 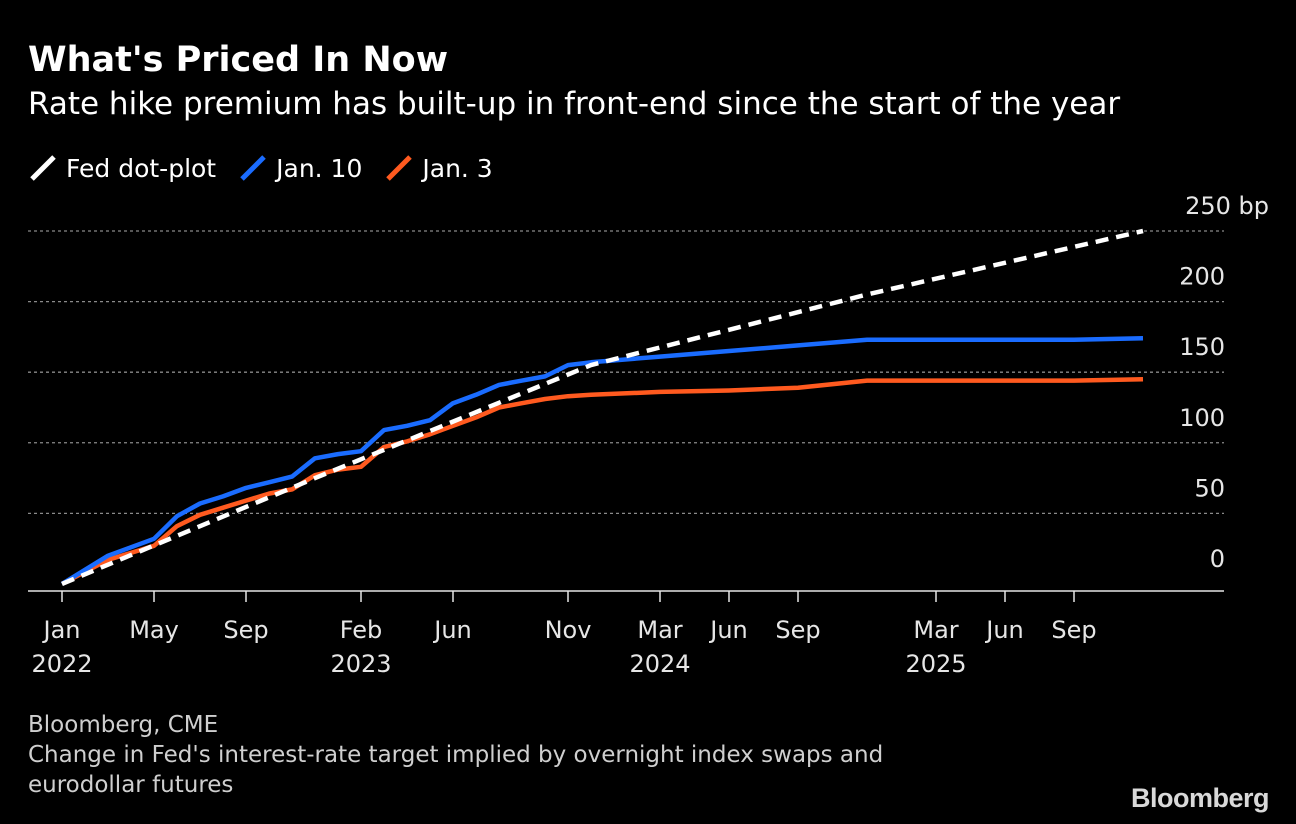 I want to click on y-axis-tick-labels: 0 50 100 150 200 250 bp, so click(x=1224, y=382).